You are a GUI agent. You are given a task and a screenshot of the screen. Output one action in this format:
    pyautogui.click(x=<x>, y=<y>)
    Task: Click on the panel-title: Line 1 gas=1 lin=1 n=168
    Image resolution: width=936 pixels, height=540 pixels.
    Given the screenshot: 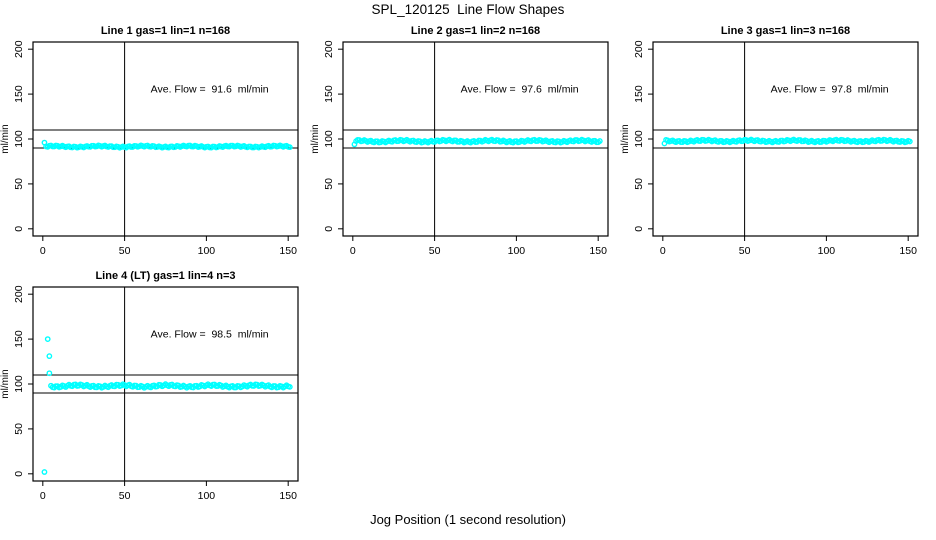 What is the action you would take?
    pyautogui.click(x=165, y=31)
    